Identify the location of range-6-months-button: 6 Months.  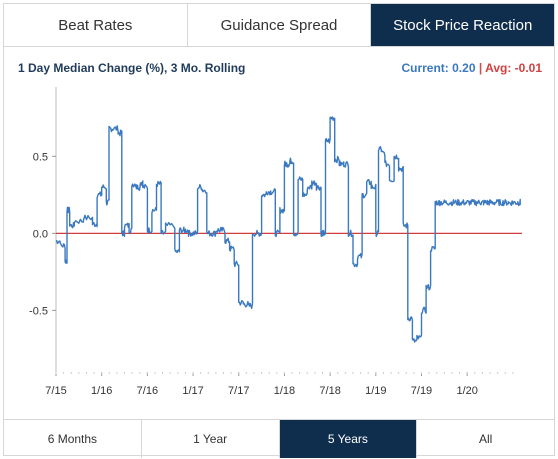
(73, 439).